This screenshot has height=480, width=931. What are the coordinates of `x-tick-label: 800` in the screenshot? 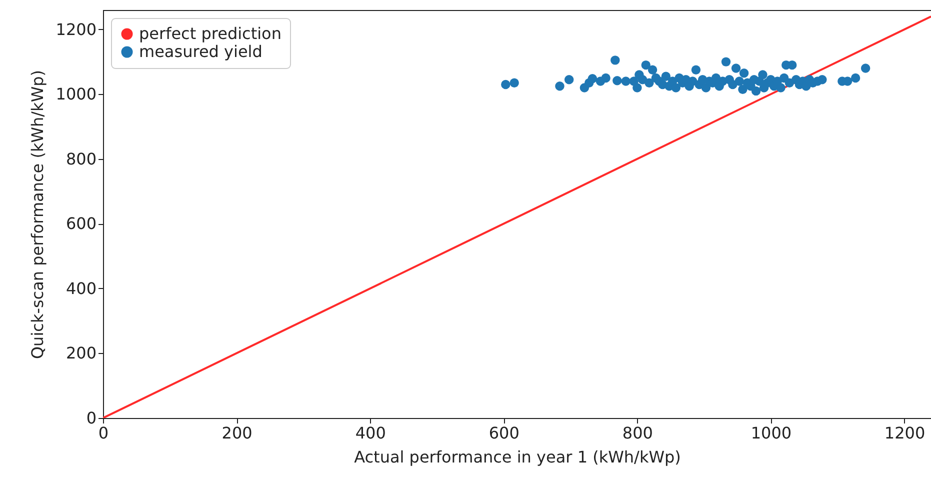 It's located at (637, 433).